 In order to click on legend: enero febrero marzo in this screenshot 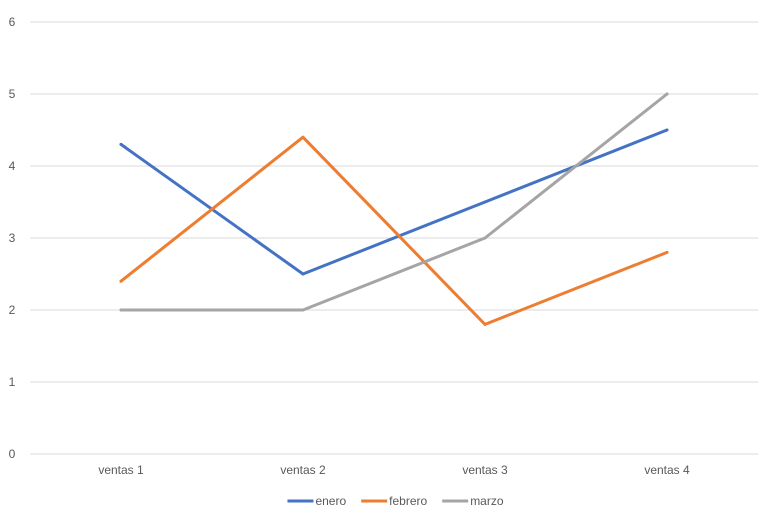, I will do `click(395, 501)`.